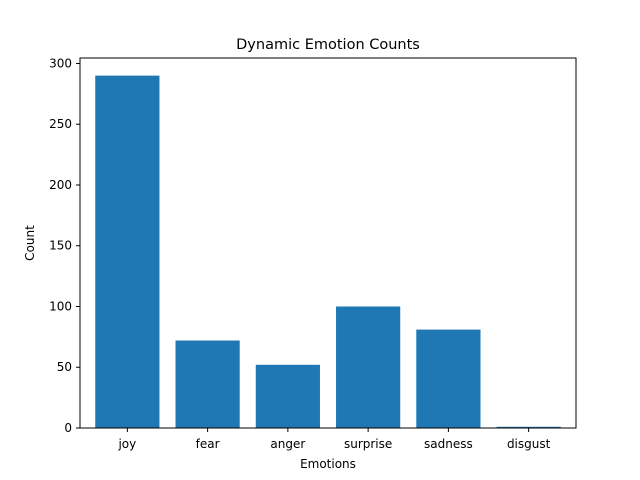  Describe the element at coordinates (528, 427) in the screenshot. I see `bar-disgust` at that location.